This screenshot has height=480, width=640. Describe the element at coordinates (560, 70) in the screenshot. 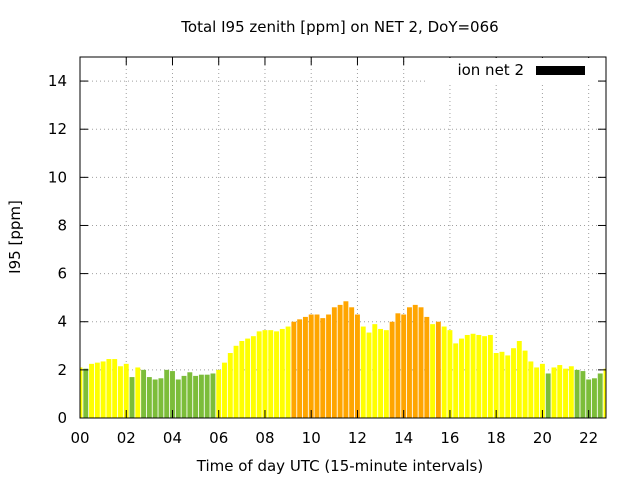

I see `legend-swatch` at that location.